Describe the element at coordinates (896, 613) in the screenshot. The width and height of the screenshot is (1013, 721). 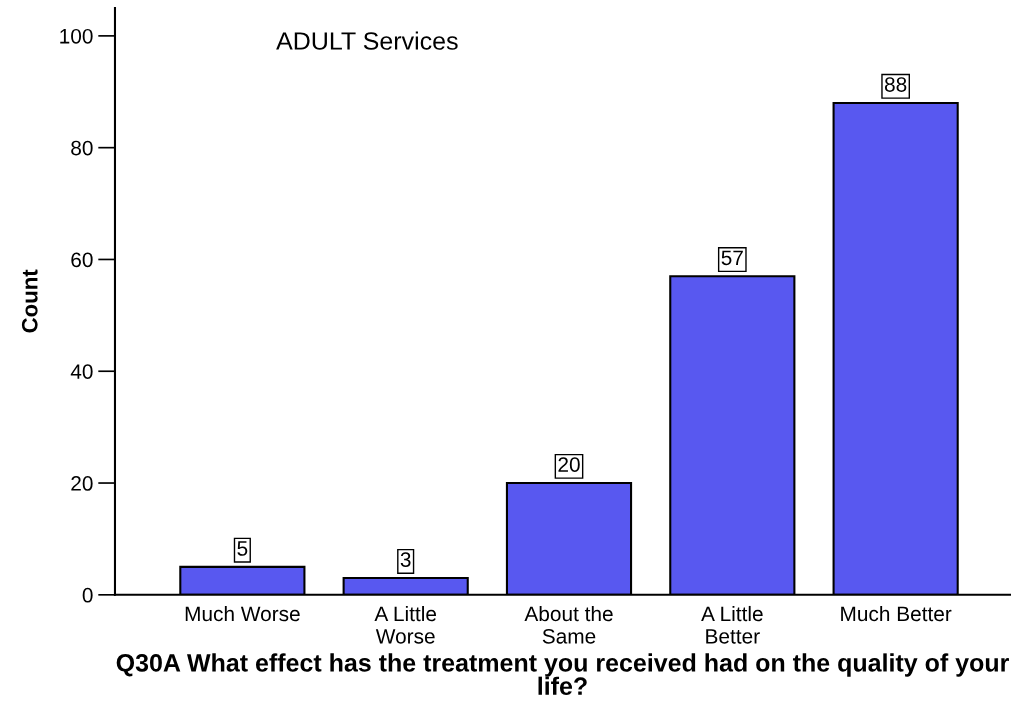
I see `x-tick-label: Much Better` at that location.